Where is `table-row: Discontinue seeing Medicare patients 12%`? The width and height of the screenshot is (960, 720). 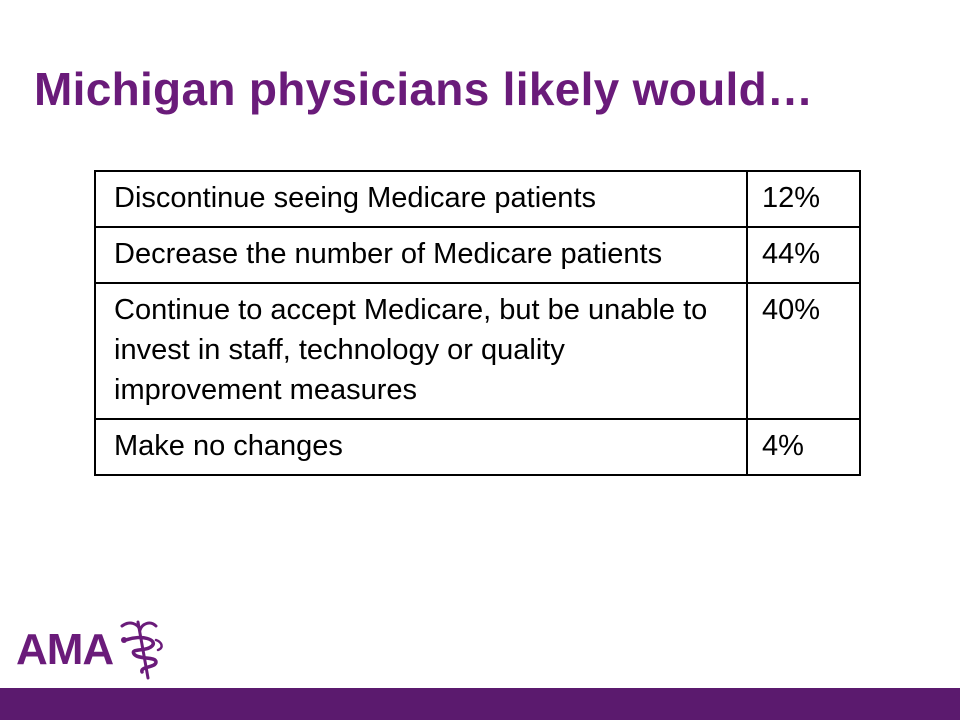
table-row: Discontinue seeing Medicare patients 12% is located at coordinates (477, 199).